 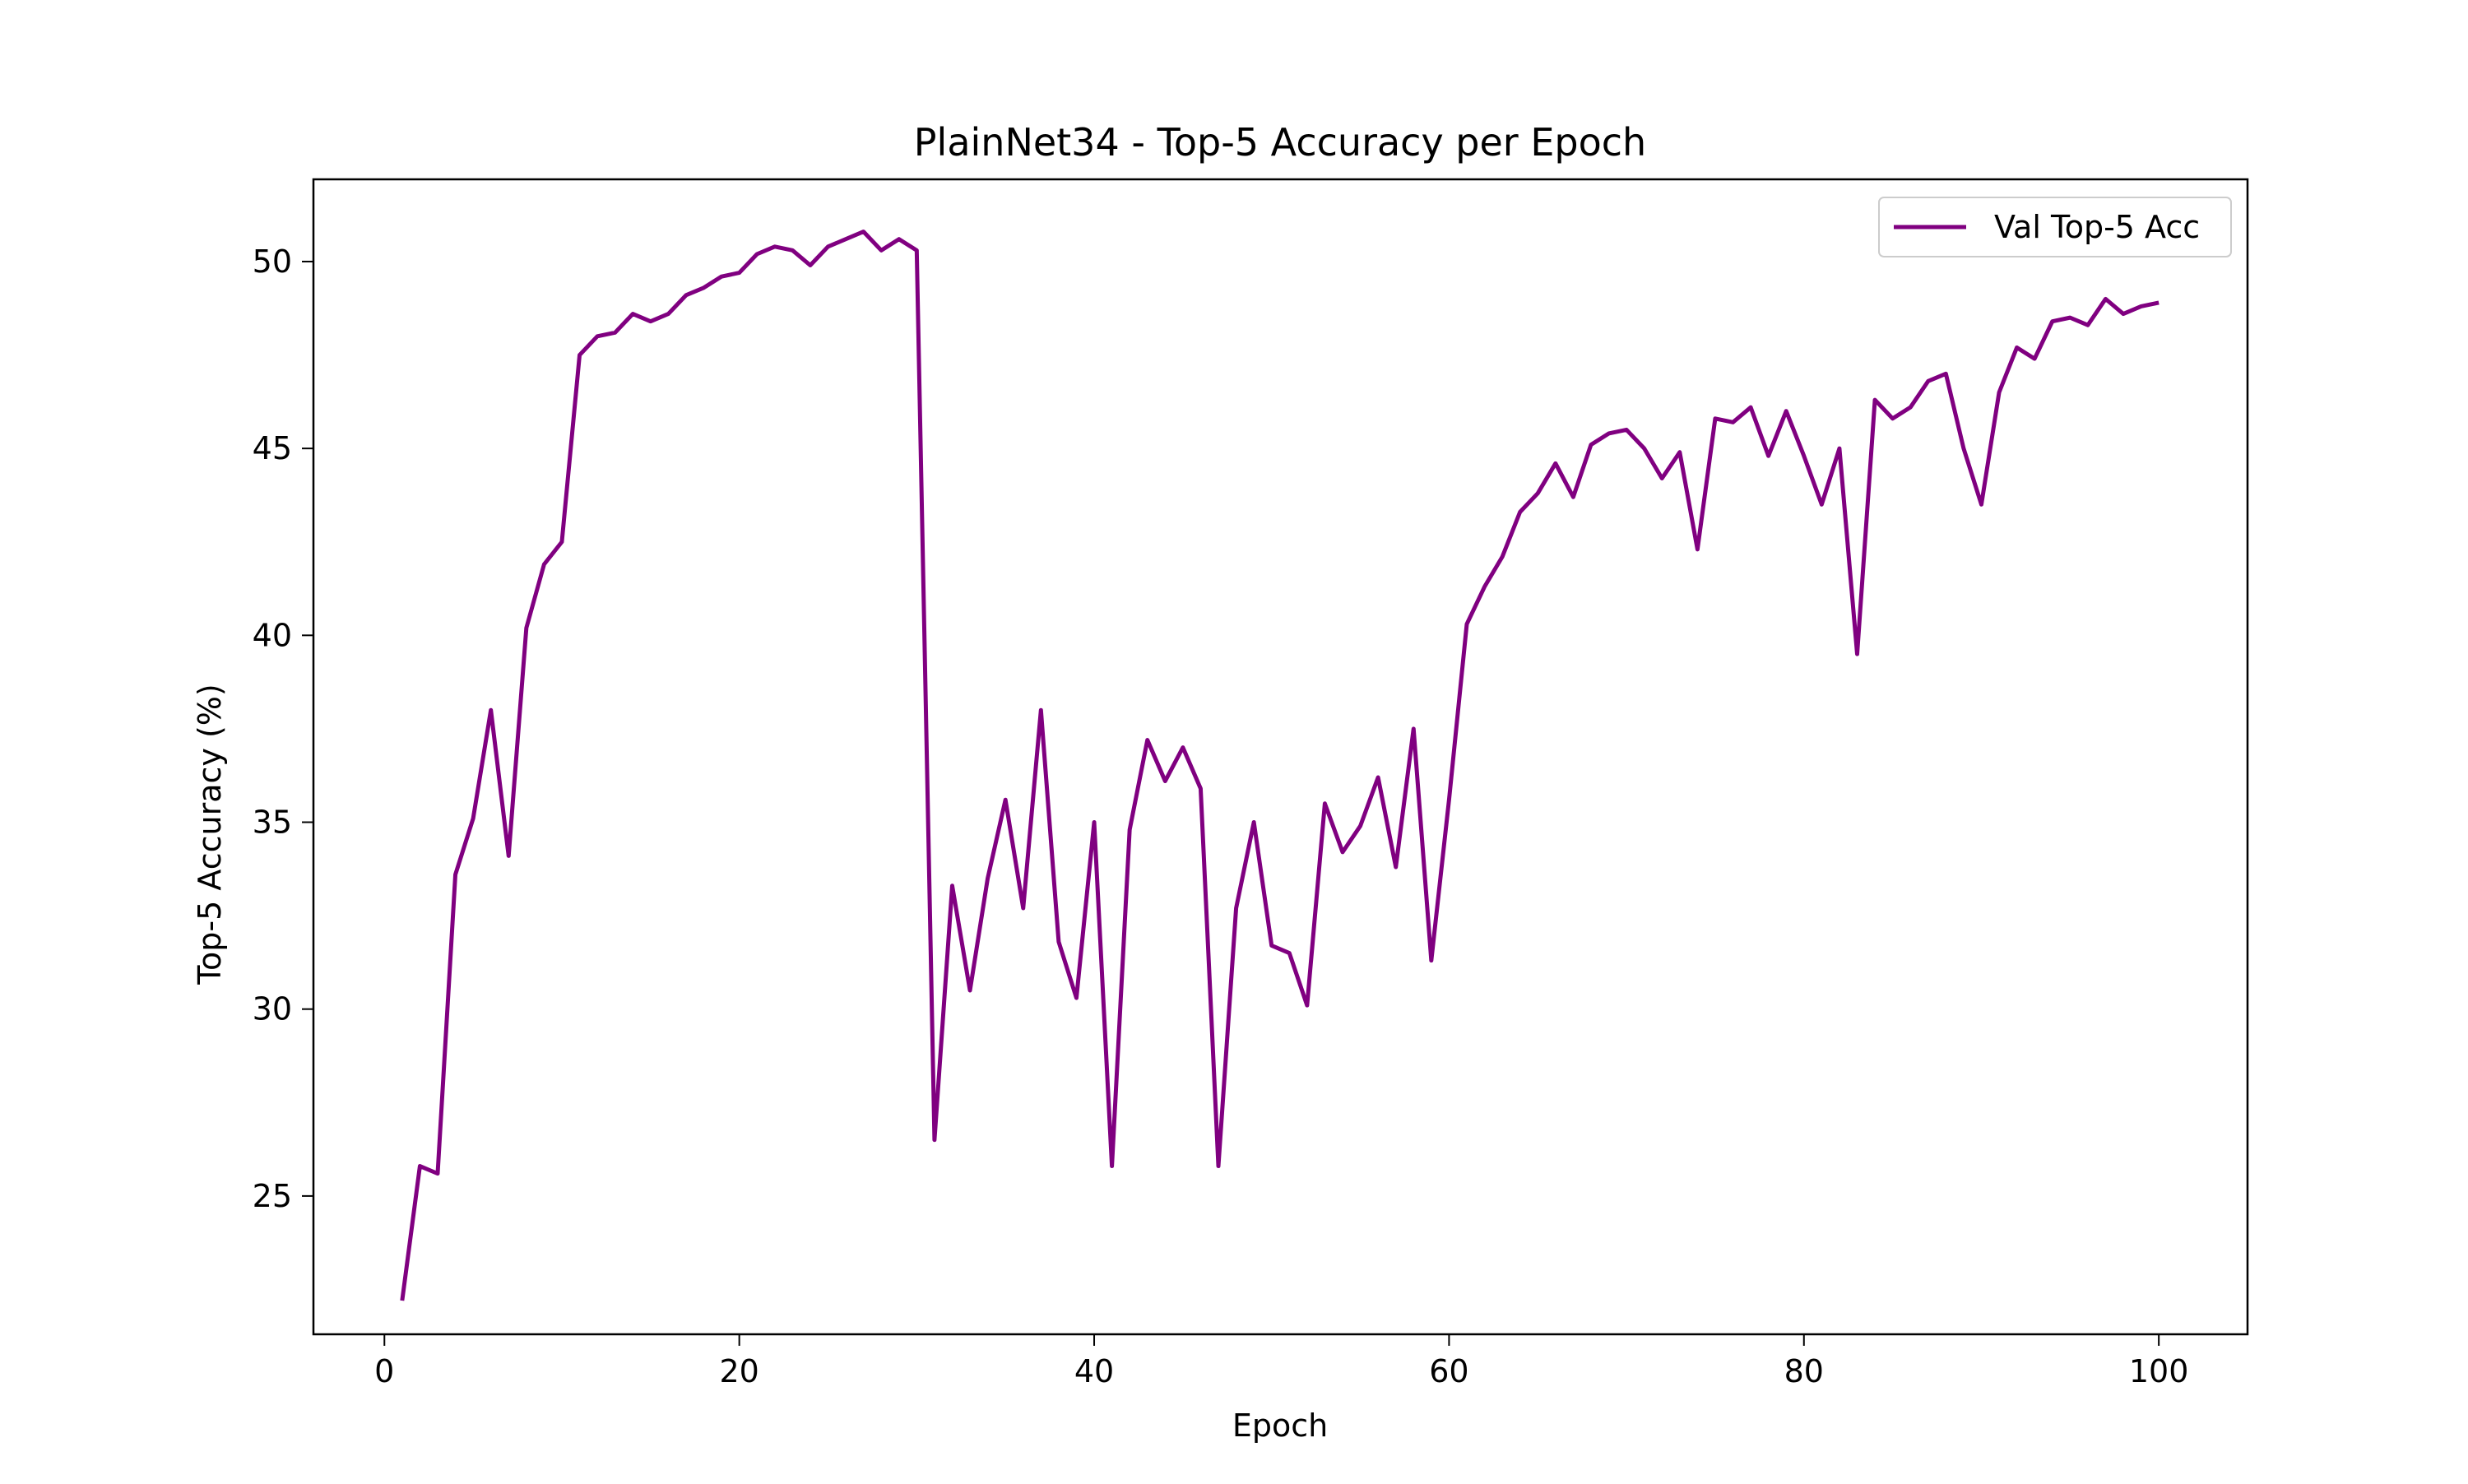 What do you see at coordinates (1094, 1371) in the screenshot?
I see `x-tick-label: 40` at bounding box center [1094, 1371].